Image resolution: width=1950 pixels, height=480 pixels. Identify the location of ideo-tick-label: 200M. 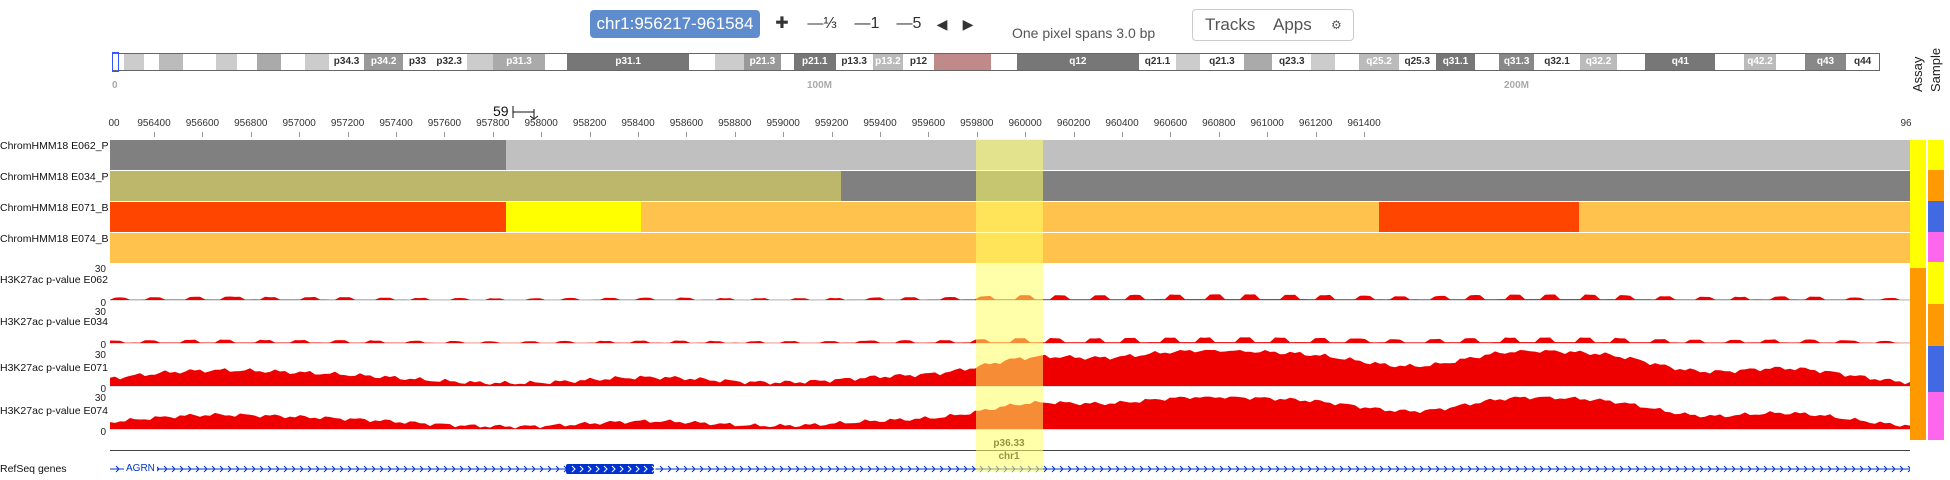
(1517, 85).